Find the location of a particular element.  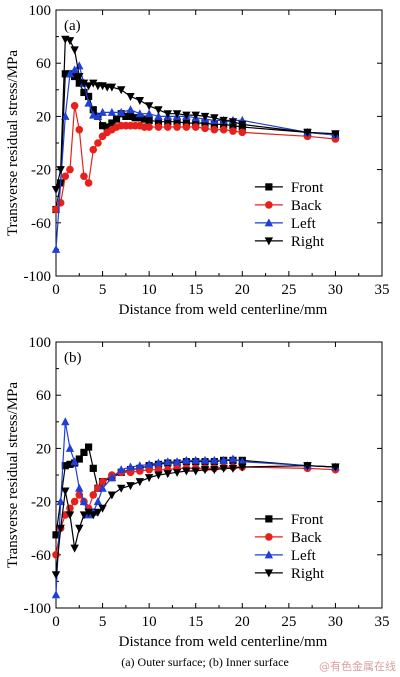

y-tick-label: -20 is located at coordinates (41, 503).